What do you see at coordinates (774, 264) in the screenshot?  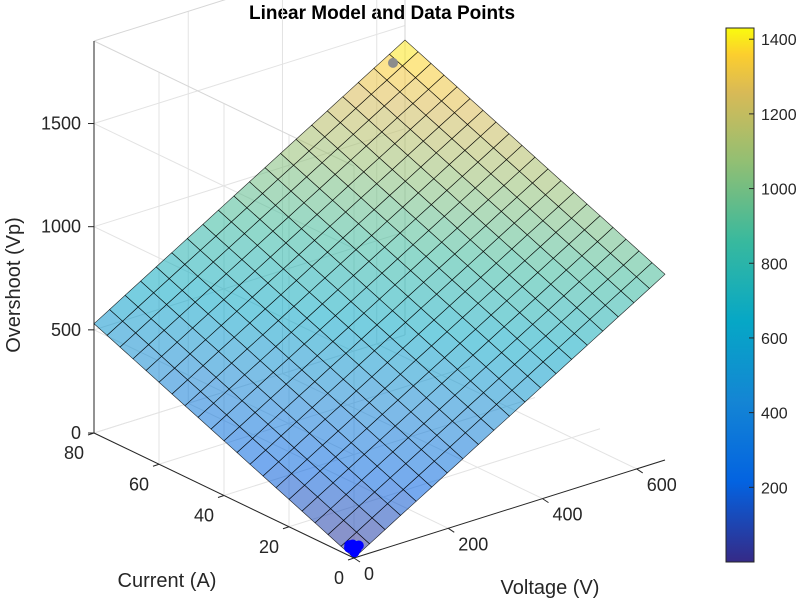 I see `colorbar-tick-label: 800` at bounding box center [774, 264].